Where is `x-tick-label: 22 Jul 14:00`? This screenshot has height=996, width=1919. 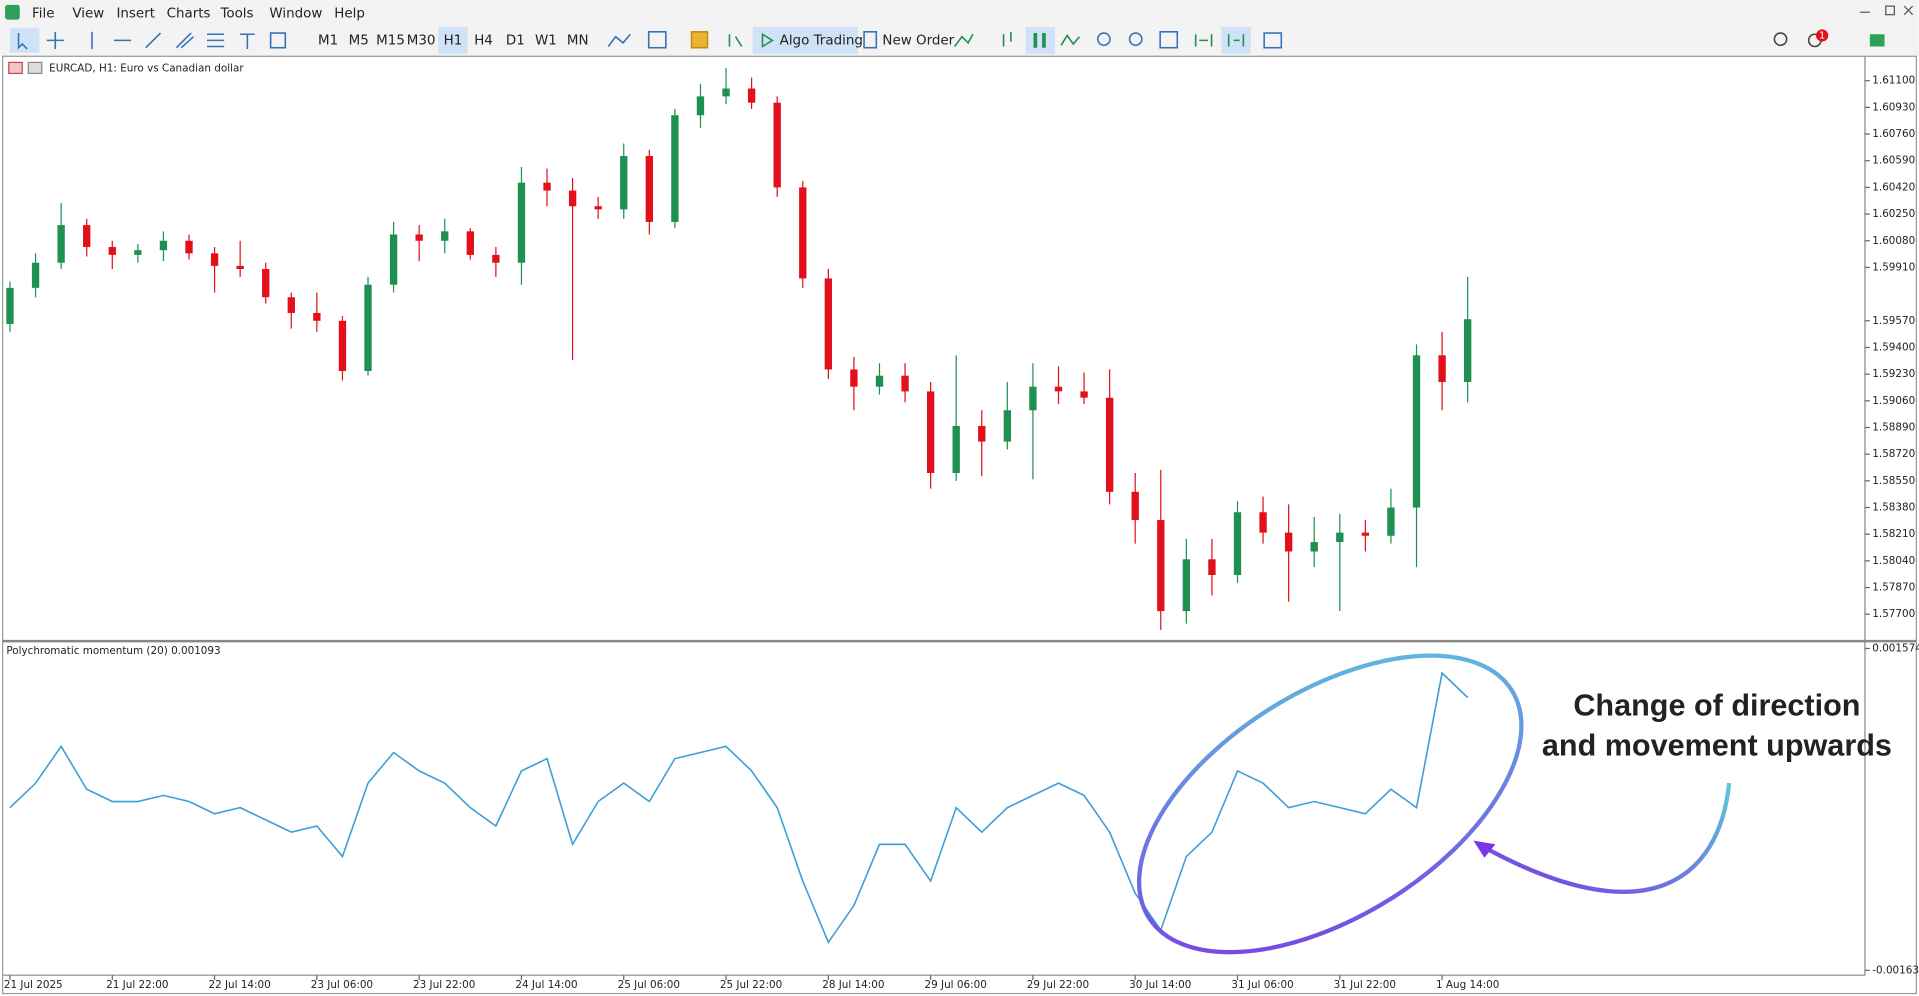 x-tick-label: 22 Jul 14:00 is located at coordinates (239, 985).